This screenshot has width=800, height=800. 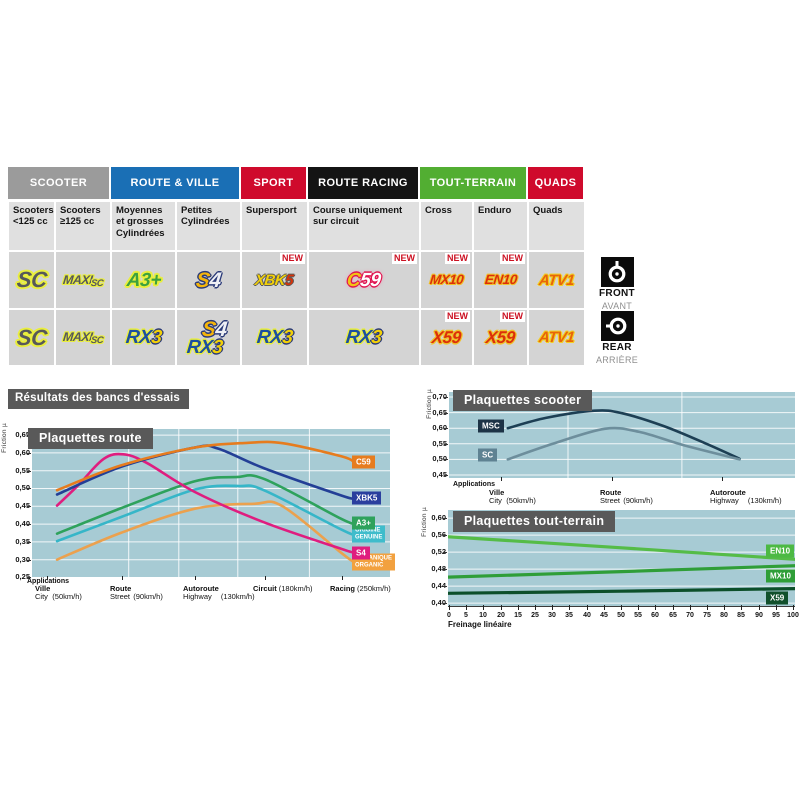 I want to click on y-tick-label-plaquettes-scooter: 0,70, so click(x=439, y=396).